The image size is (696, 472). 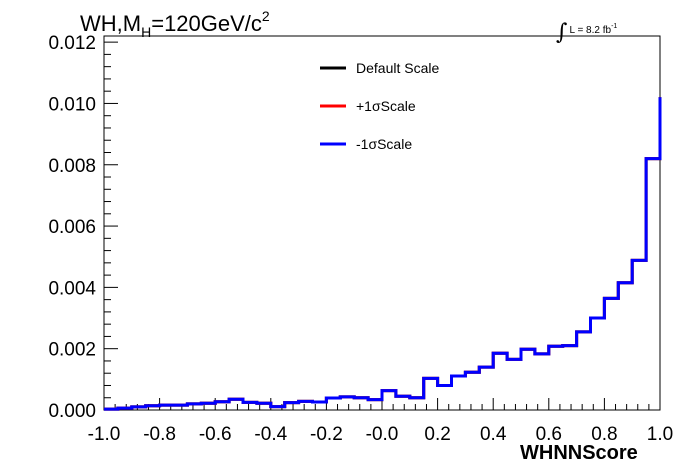 What do you see at coordinates (604, 434) in the screenshot?
I see `x-tick-label: 0.8` at bounding box center [604, 434].